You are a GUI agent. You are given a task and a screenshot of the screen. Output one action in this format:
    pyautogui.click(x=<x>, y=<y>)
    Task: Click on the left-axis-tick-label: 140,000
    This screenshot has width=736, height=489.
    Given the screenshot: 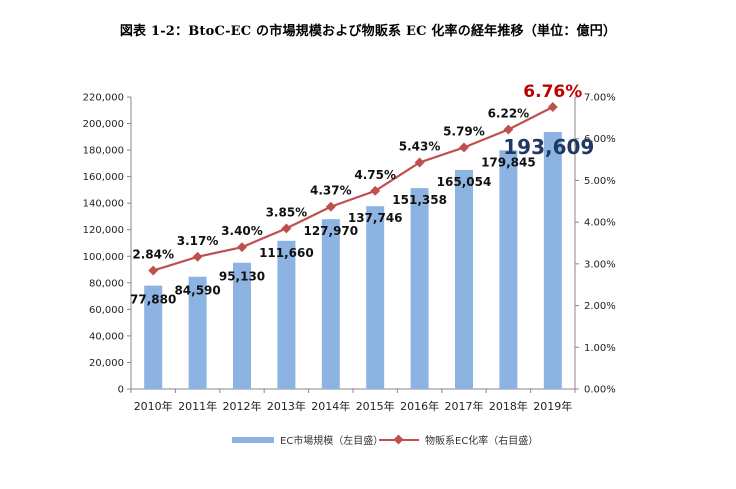 What is the action you would take?
    pyautogui.click(x=103, y=204)
    